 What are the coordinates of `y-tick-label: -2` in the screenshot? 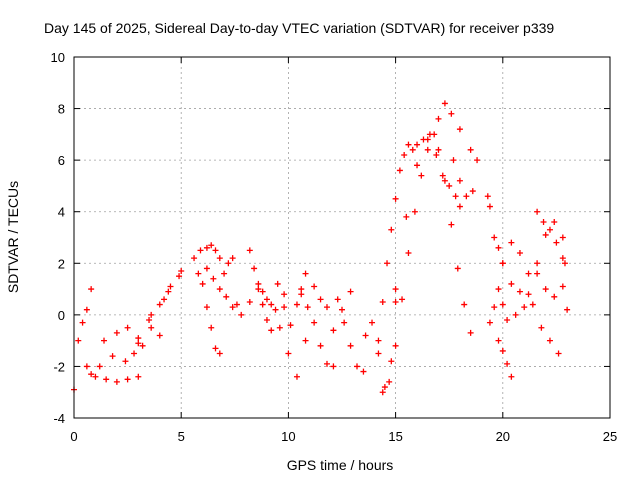 It's located at (59, 366).